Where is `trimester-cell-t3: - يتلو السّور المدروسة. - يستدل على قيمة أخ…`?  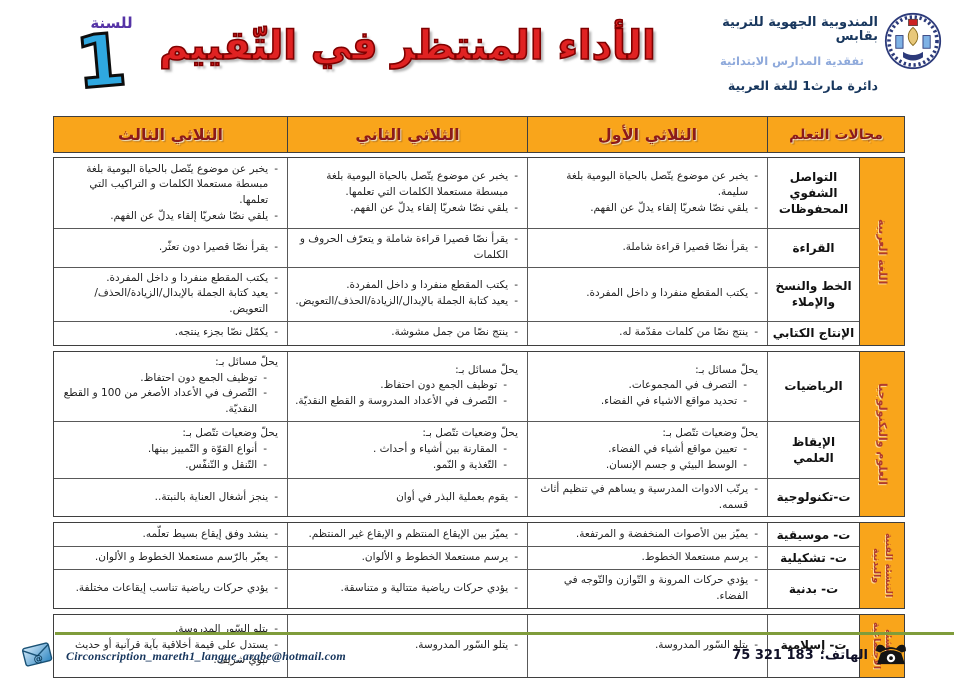
trimester-cell-t3: - يتلو السّور المدروسة. - يستدل على قيمة أخ… is located at coordinates (170, 646).